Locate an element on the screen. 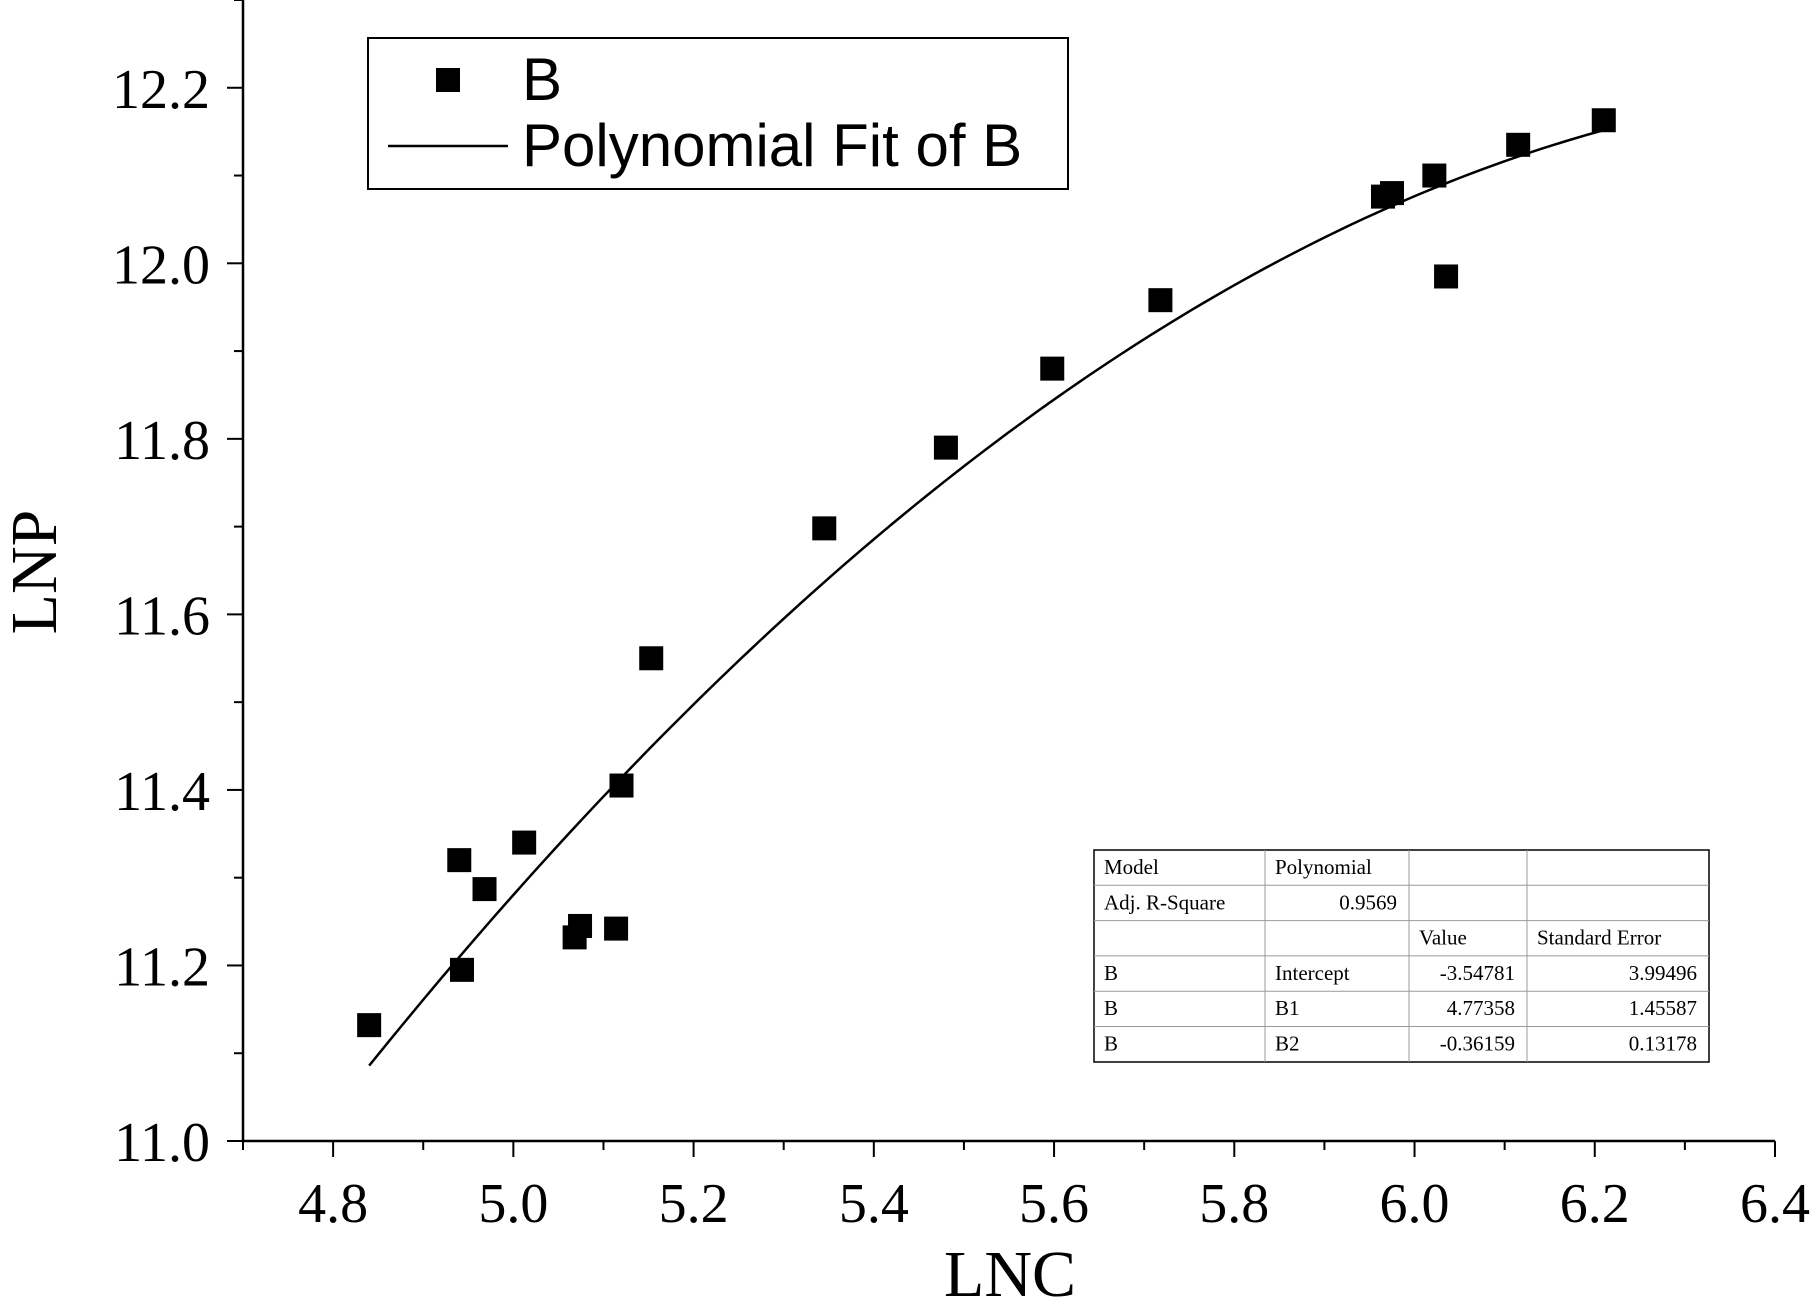 This screenshot has width=1817, height=1315. table-cell: B1 is located at coordinates (1287, 1008).